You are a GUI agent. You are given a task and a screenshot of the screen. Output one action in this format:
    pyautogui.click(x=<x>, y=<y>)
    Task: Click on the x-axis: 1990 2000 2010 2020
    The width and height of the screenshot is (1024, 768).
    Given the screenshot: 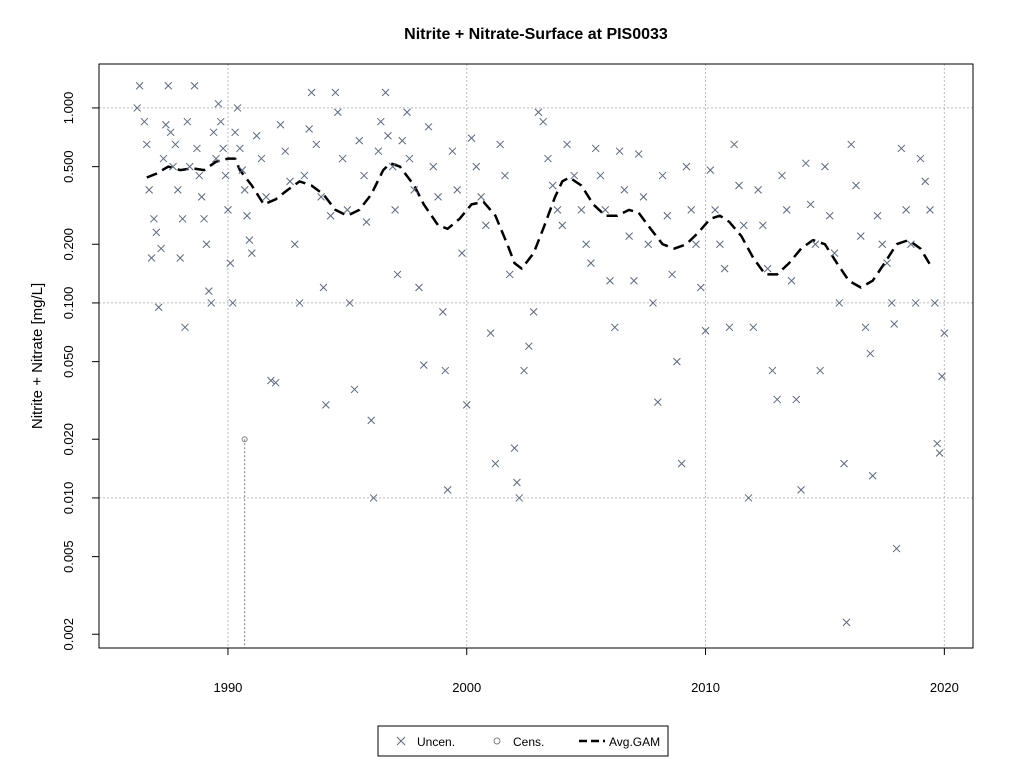 What is the action you would take?
    pyautogui.click(x=586, y=671)
    